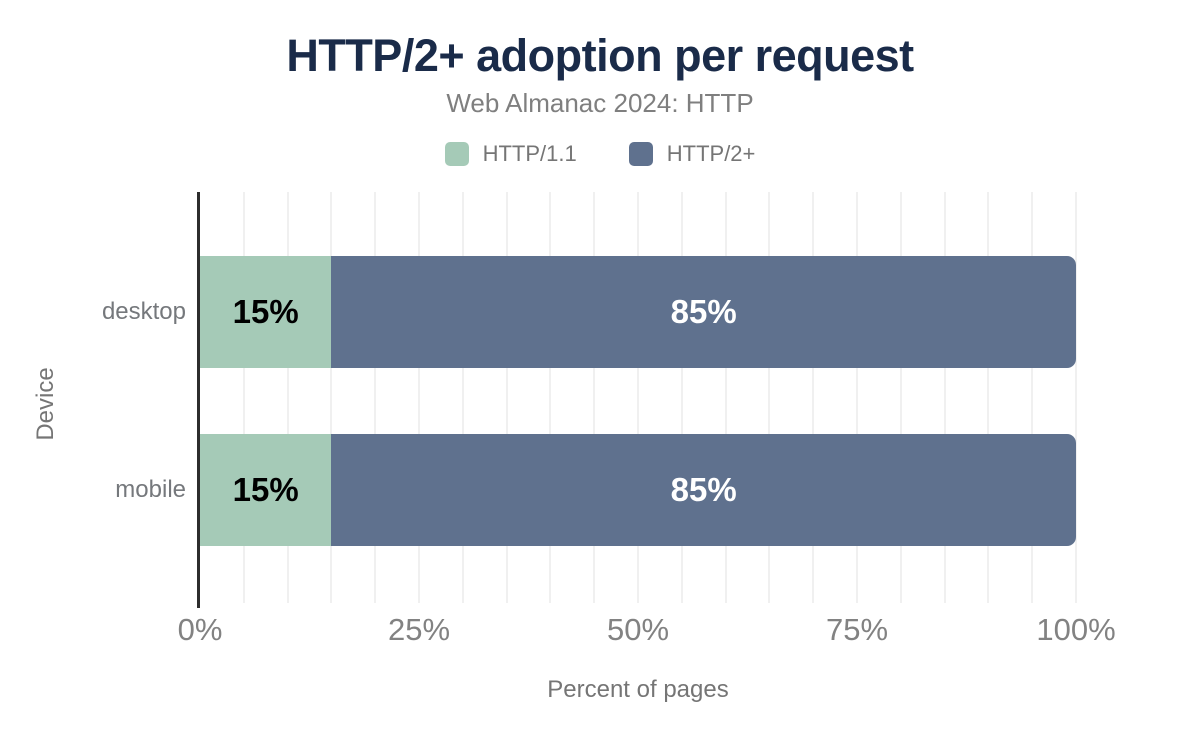  I want to click on chart-subtitle: Web Almanac 2024: HTTP, so click(600, 103).